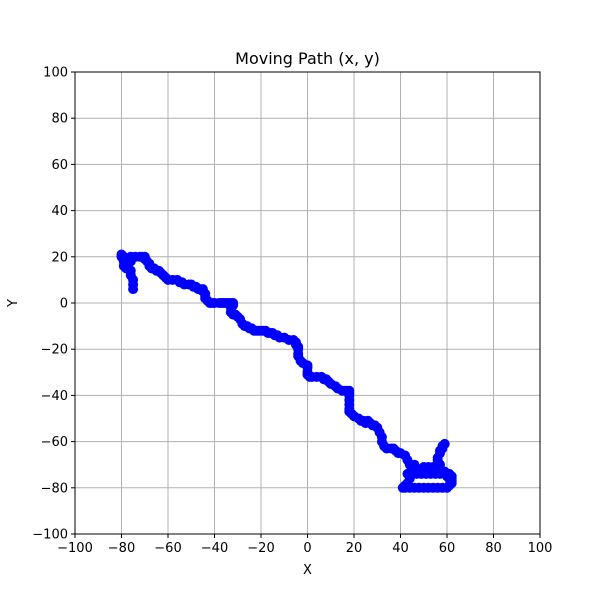  I want to click on x-tick-label: 80, so click(493, 548).